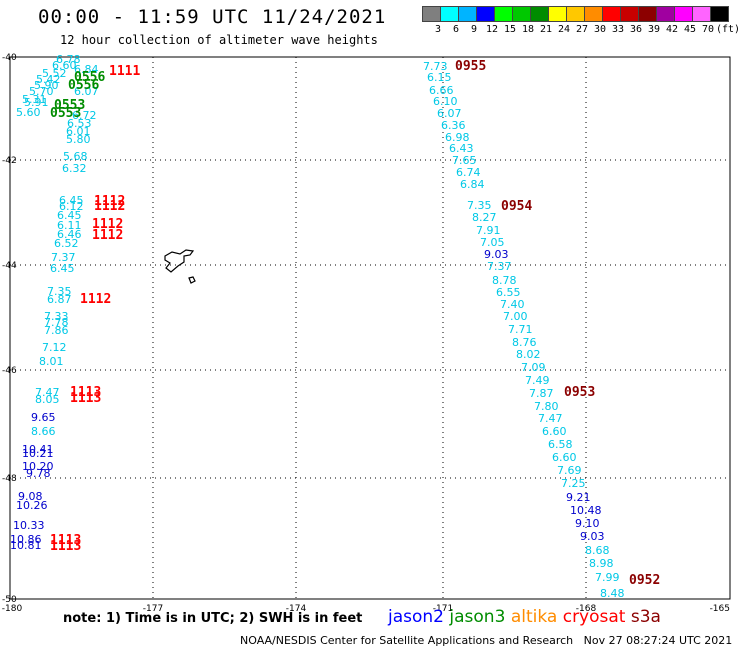 The image size is (740, 650). I want to click on wave-height-value: 6.36, so click(453, 125).